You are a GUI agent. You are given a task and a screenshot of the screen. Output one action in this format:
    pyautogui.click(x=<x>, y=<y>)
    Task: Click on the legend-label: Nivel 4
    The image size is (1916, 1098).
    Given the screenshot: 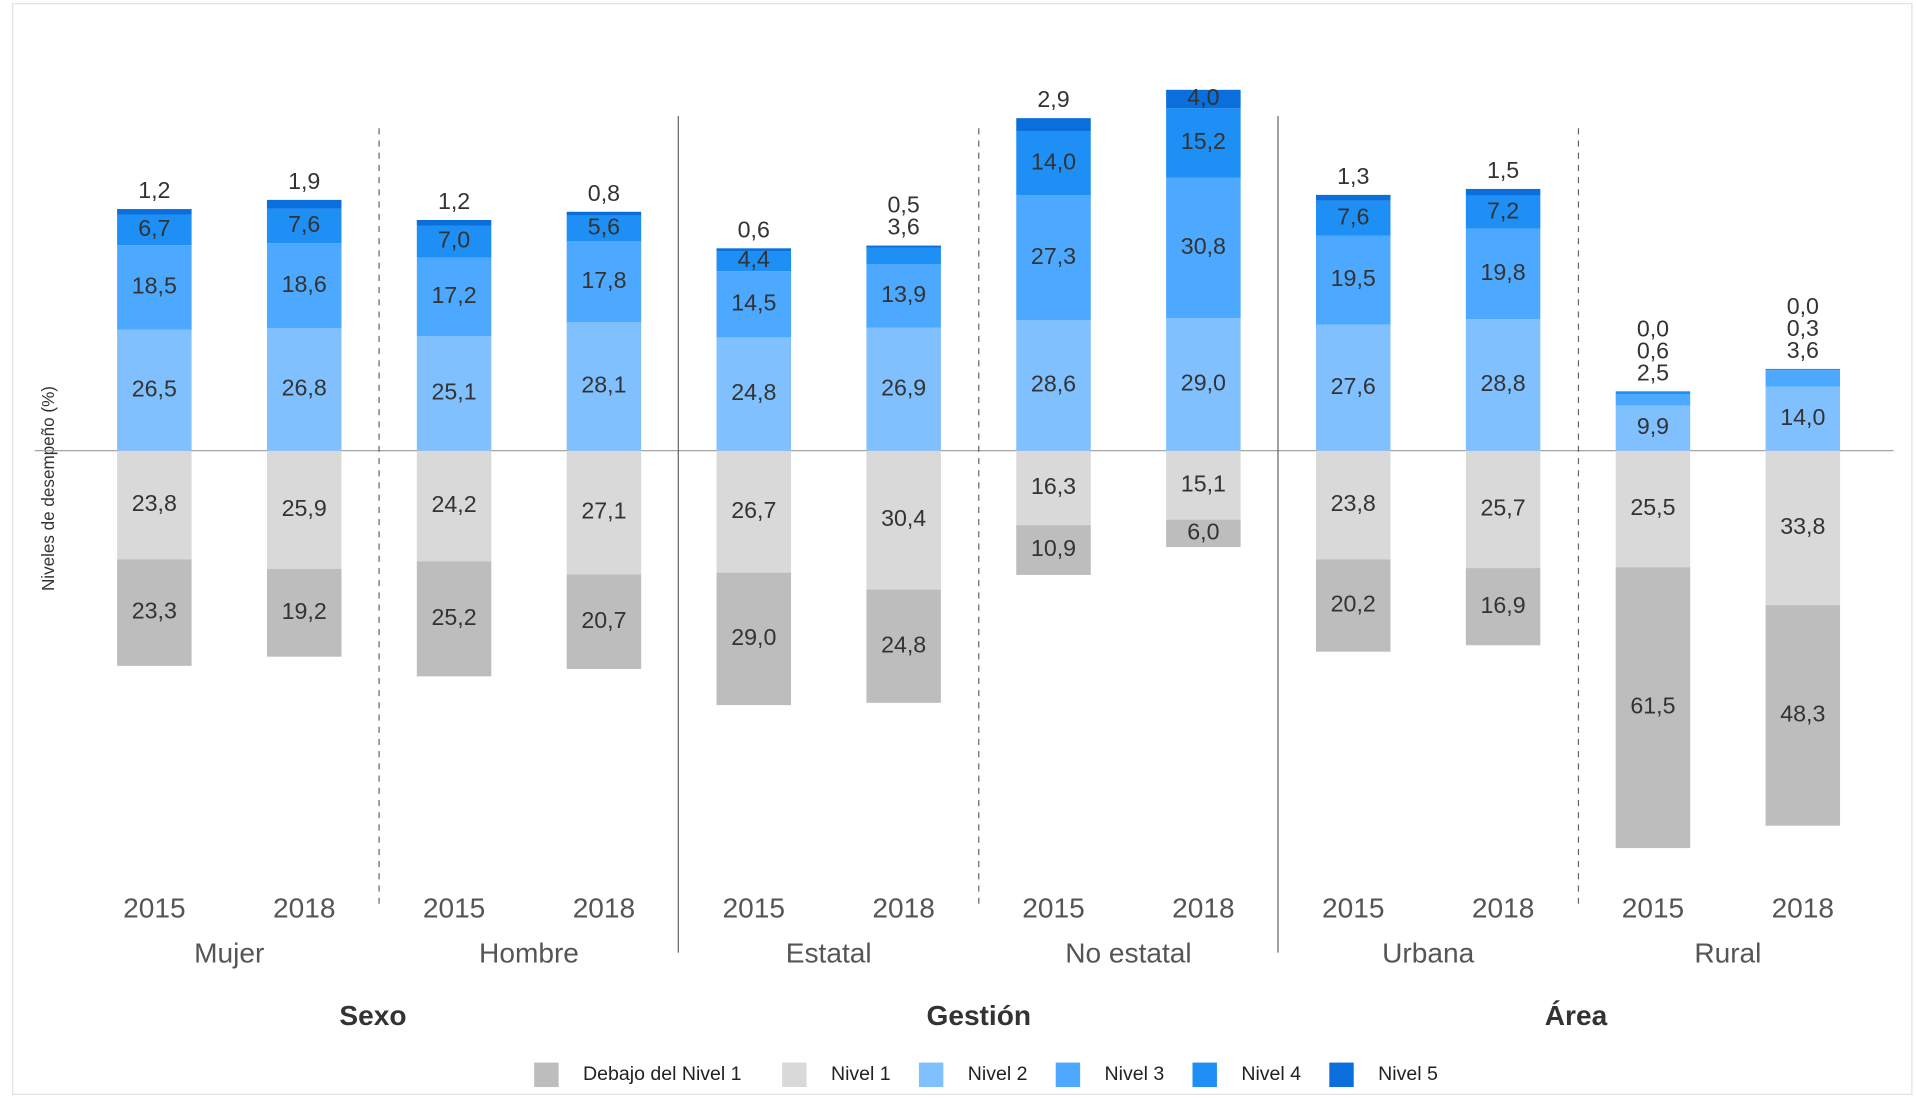 What is the action you would take?
    pyautogui.click(x=1271, y=1074)
    